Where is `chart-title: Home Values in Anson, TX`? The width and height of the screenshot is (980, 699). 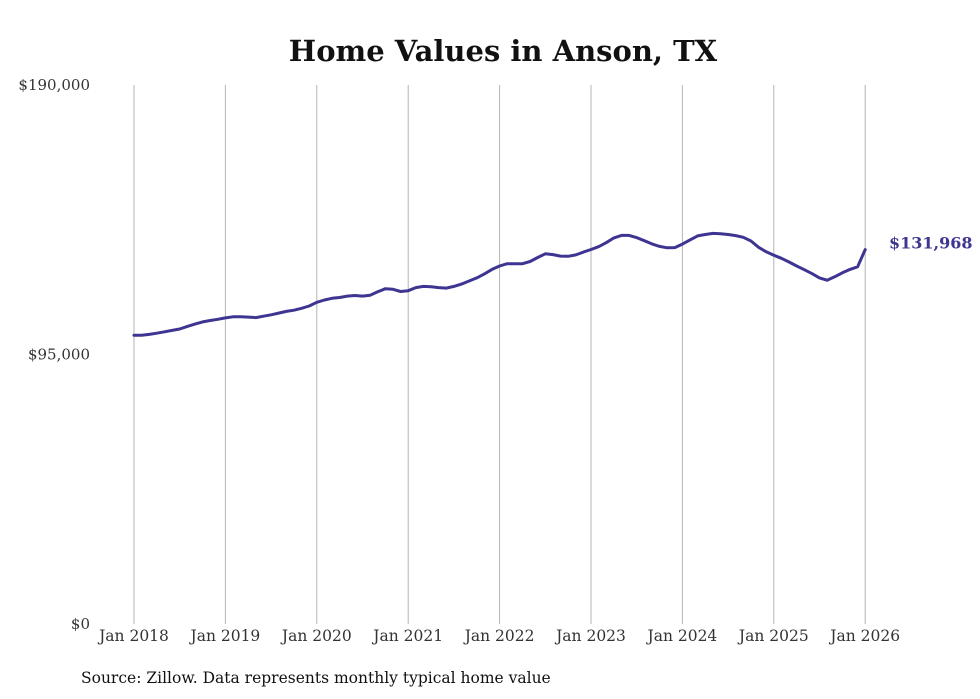 chart-title: Home Values in Anson, TX is located at coordinates (503, 51).